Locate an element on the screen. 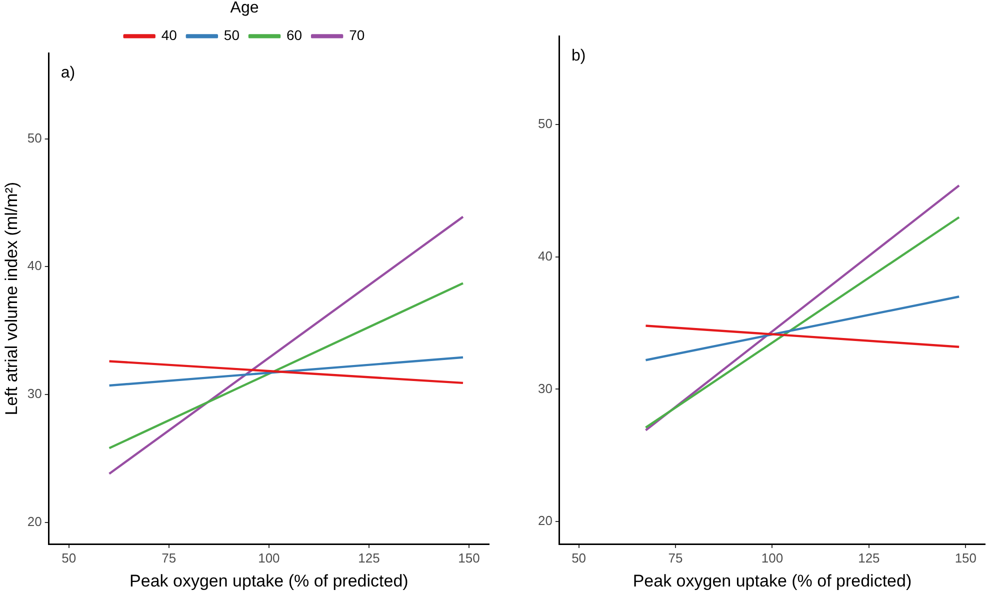  legend-title: Age is located at coordinates (244, 8).